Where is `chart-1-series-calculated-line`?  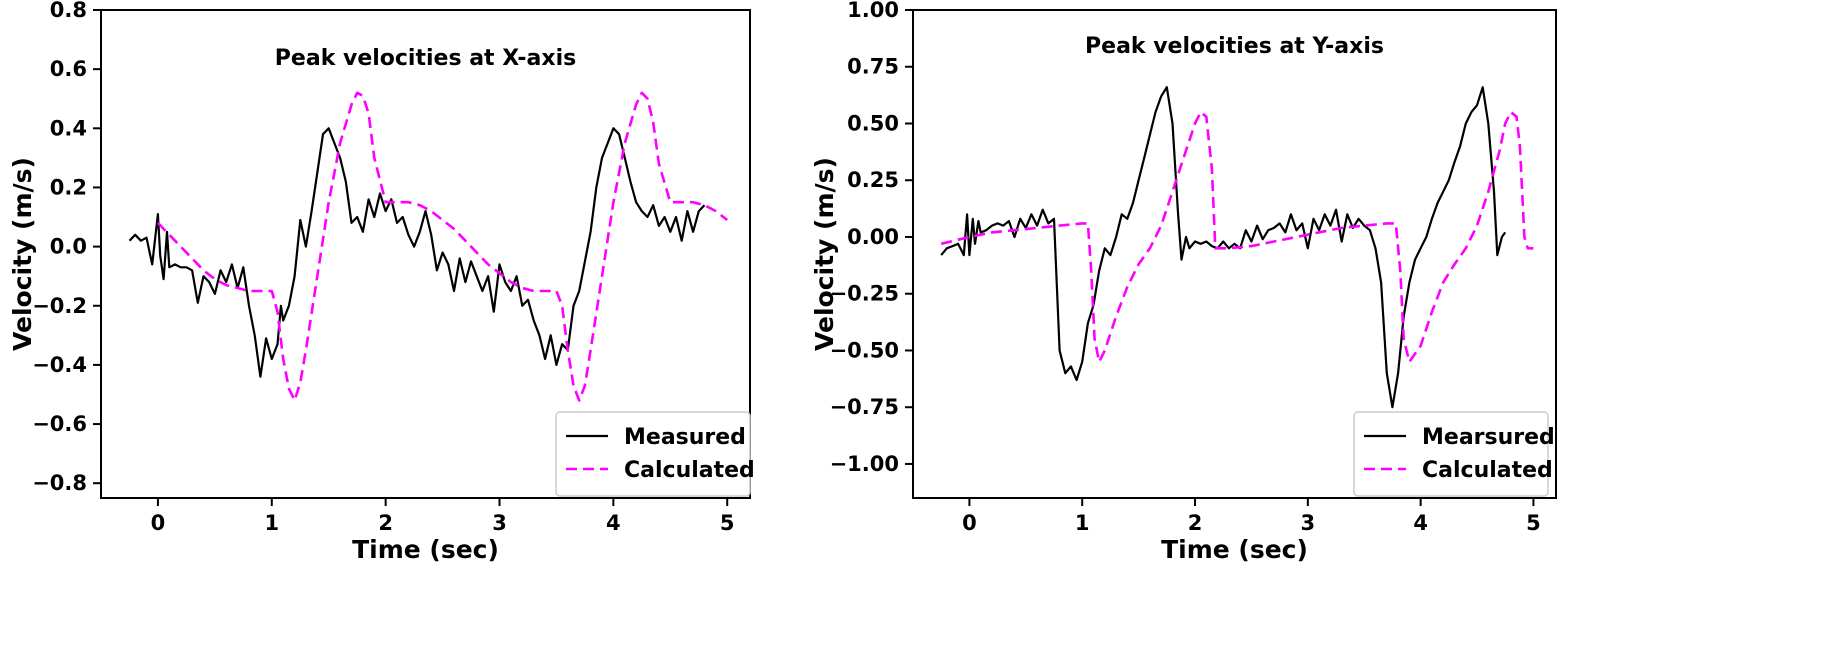
chart-1-series-calculated-line is located at coordinates (442, 246).